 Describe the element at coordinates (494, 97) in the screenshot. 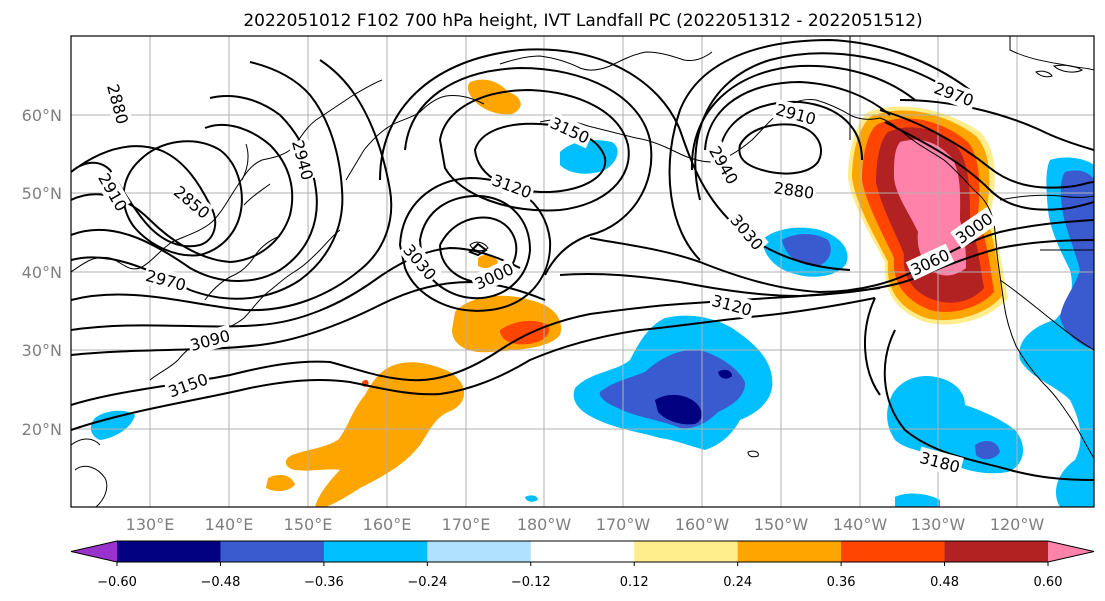

I see `positive-blob-bering` at that location.